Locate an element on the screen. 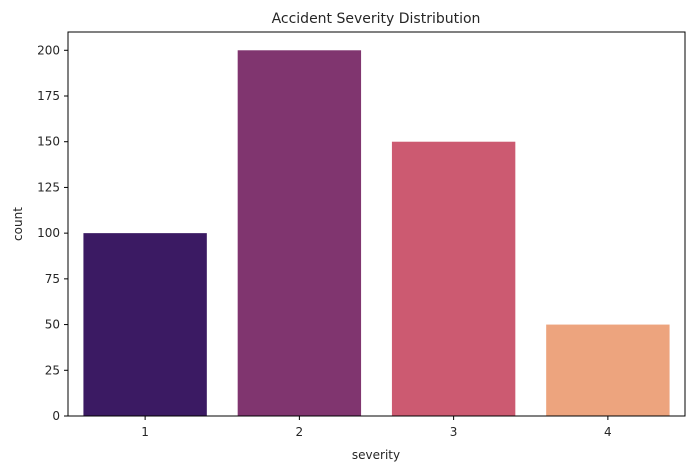 The image size is (695, 470). y-tick-label: 100 is located at coordinates (48, 233).